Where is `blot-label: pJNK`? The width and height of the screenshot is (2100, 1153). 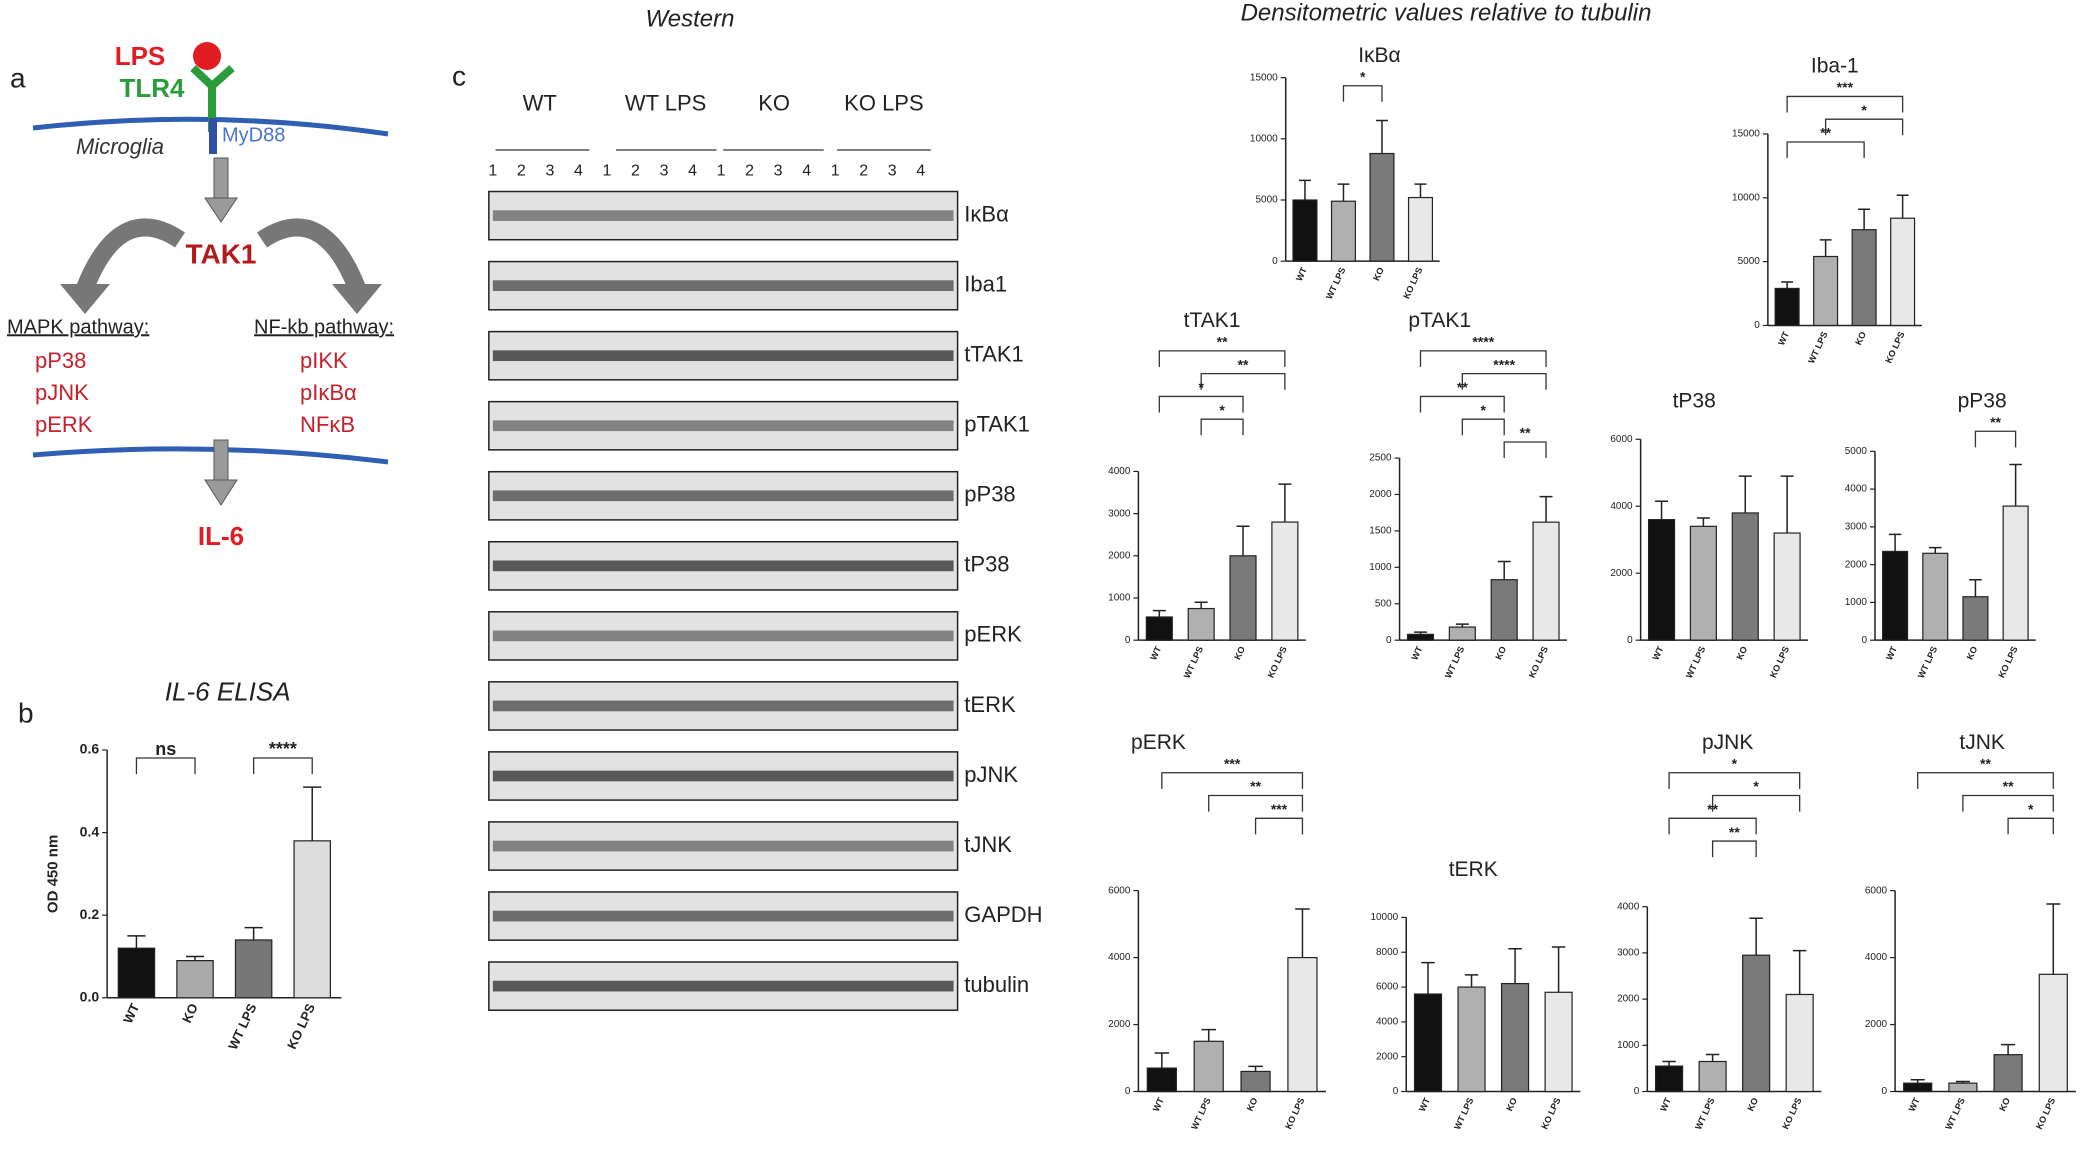
blot-label: pJNK is located at coordinates (991, 774).